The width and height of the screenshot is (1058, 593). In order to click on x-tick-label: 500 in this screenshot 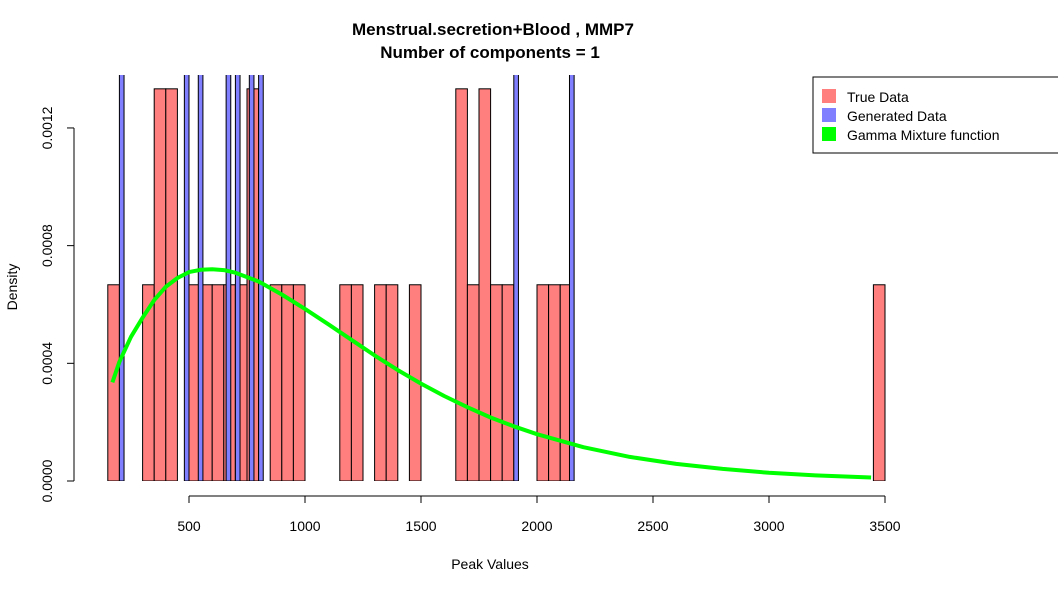, I will do `click(189, 526)`.